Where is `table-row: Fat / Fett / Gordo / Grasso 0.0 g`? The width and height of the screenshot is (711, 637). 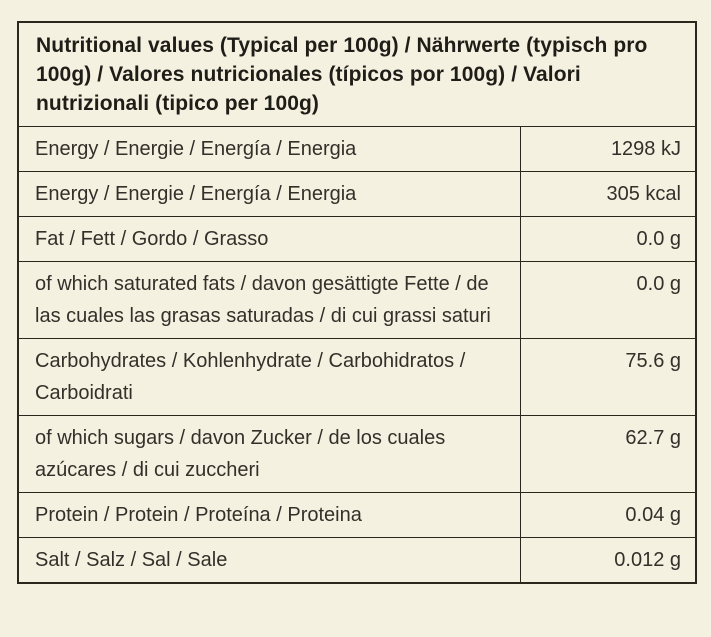 table-row: Fat / Fett / Gordo / Grasso 0.0 g is located at coordinates (357, 238).